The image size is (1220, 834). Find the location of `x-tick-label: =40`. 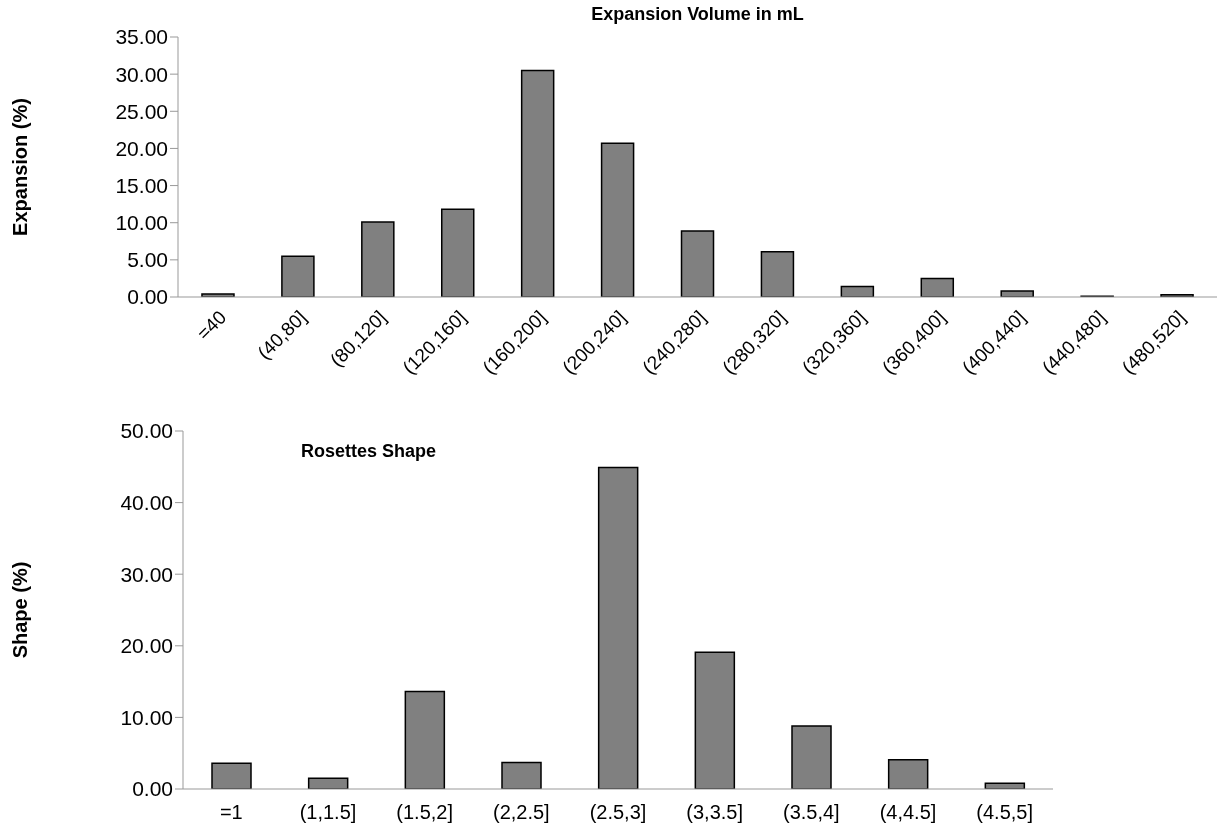

x-tick-label: =40 is located at coordinates (211, 325).